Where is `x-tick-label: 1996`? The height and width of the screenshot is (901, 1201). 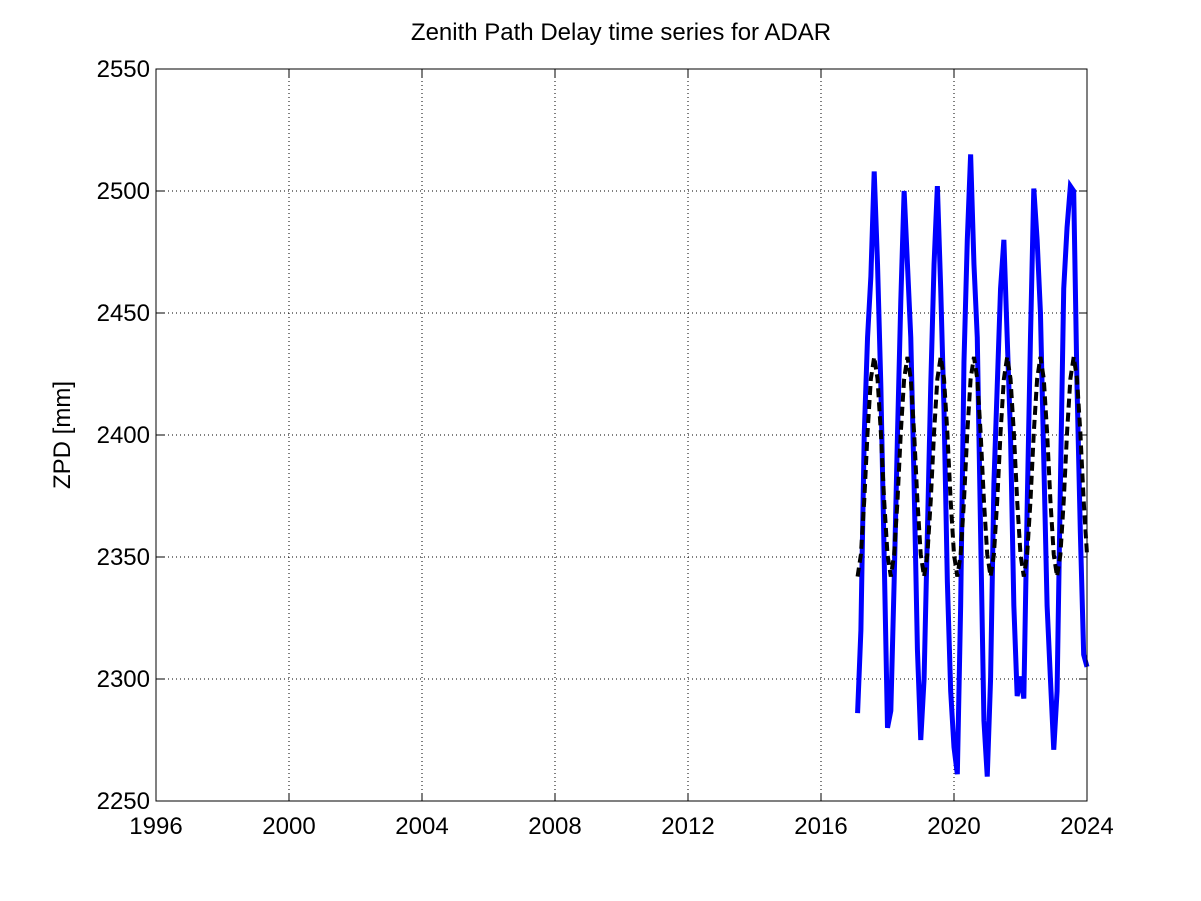
x-tick-label: 1996 is located at coordinates (155, 826).